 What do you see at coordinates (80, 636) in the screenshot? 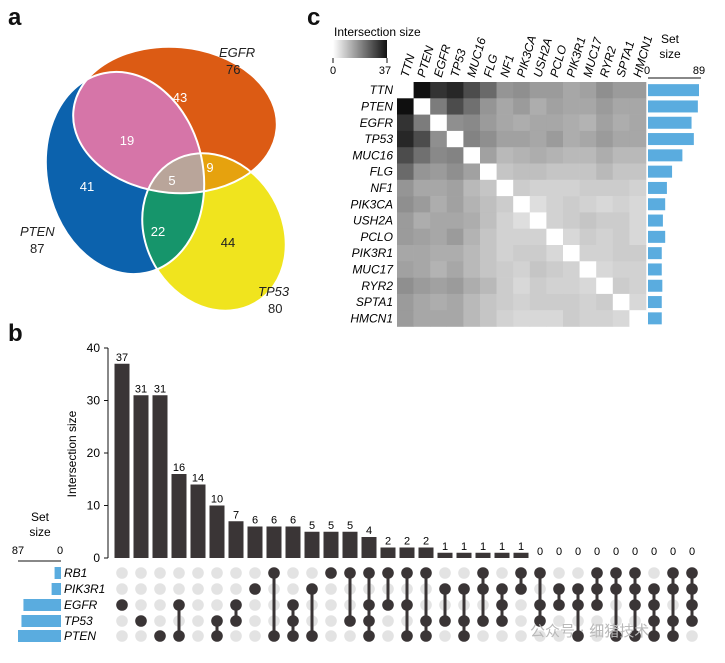
I see `upset-set-label: PTEN` at bounding box center [80, 636].